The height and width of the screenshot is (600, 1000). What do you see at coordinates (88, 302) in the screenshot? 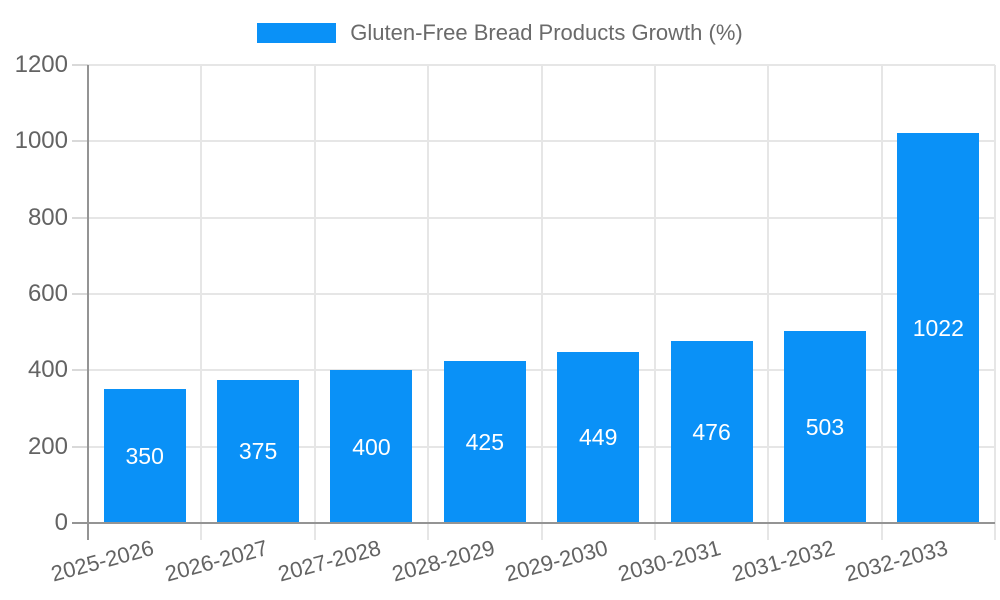
I see `y-axis-line` at bounding box center [88, 302].